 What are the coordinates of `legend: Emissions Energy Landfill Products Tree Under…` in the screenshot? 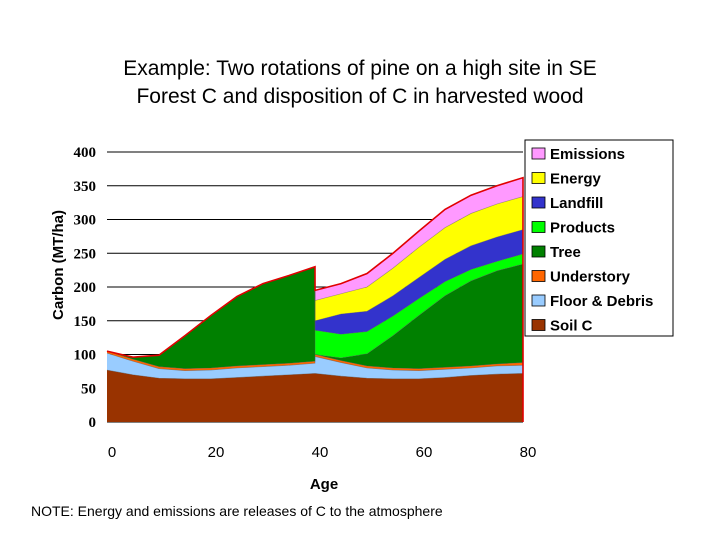 It's located at (599, 238).